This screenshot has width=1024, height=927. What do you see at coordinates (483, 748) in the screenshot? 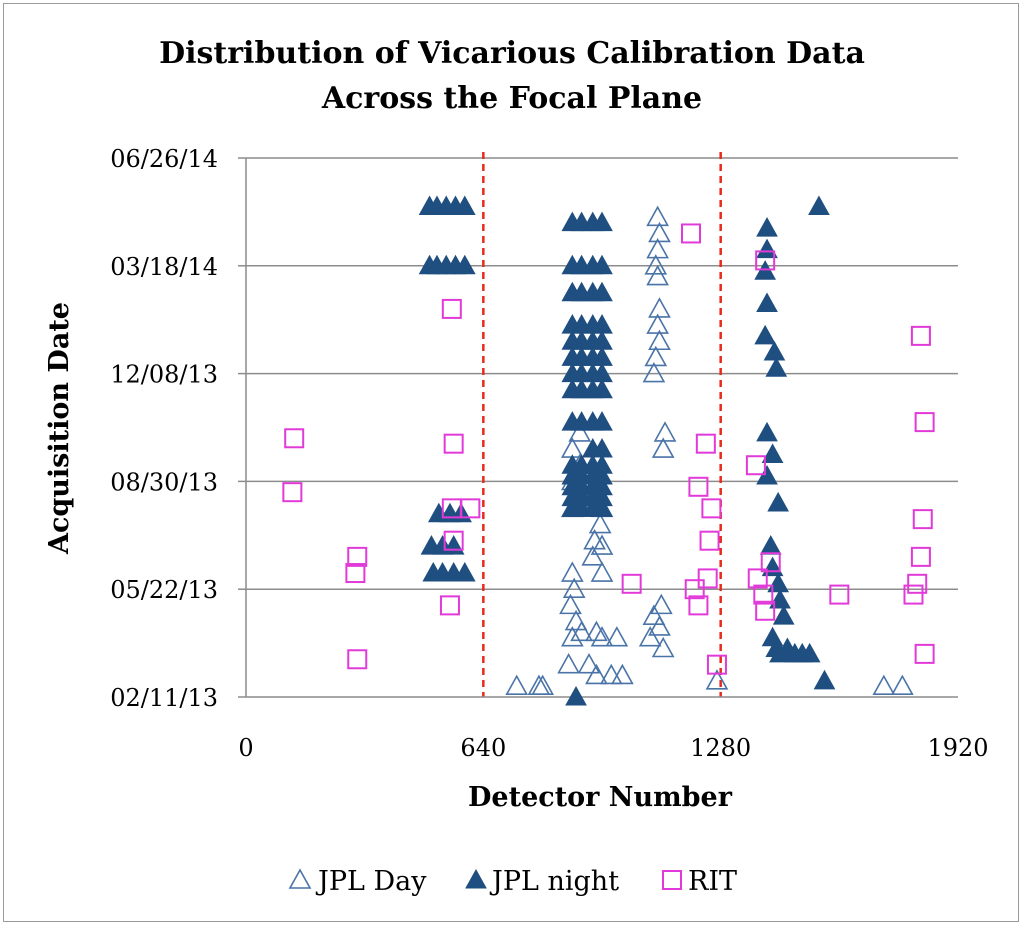
I see `x-tick-label-1: 640` at bounding box center [483, 748].